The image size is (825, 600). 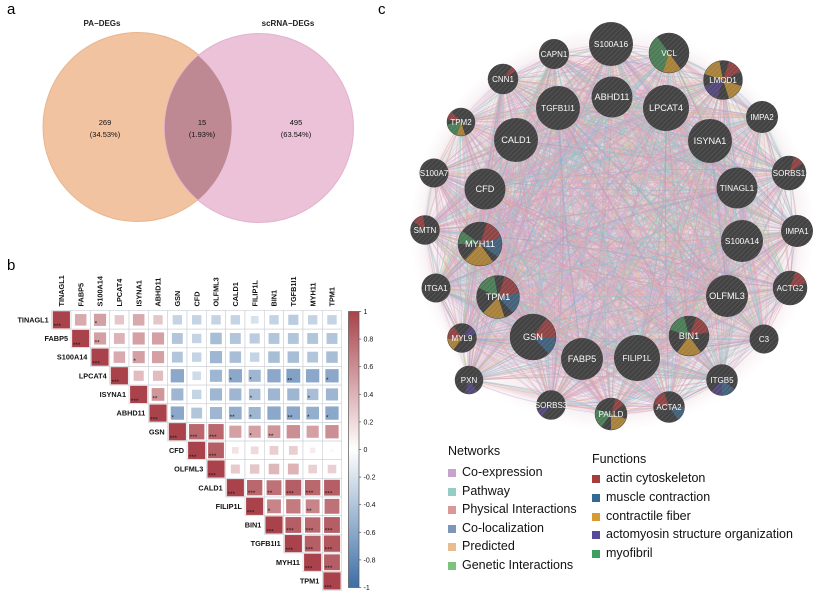 What do you see at coordinates (369, 367) in the screenshot?
I see `svg-text: 0.6` at bounding box center [369, 367].